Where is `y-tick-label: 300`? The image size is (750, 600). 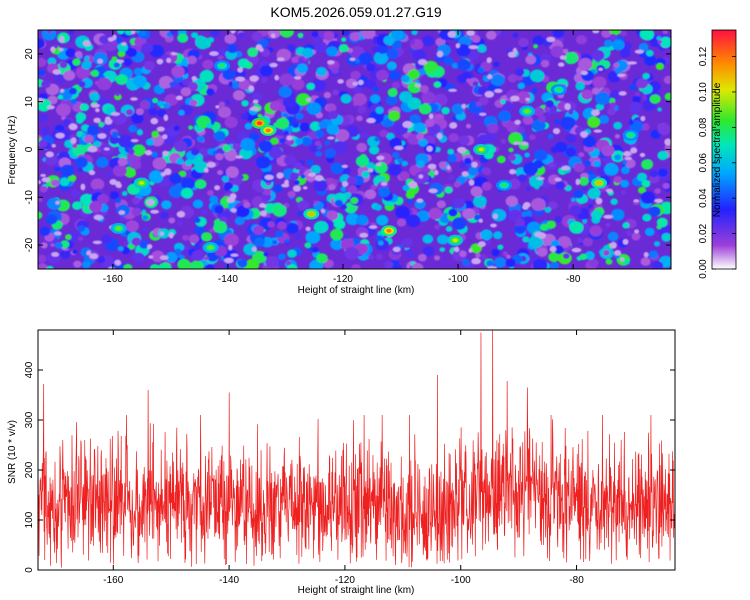 y-tick-label: 300 is located at coordinates (29, 419).